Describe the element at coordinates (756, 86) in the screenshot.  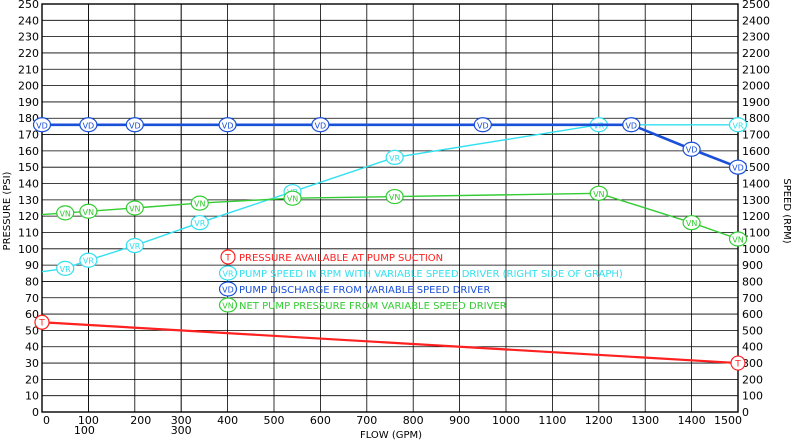
I see `y2-tick-label: 2000` at that location.